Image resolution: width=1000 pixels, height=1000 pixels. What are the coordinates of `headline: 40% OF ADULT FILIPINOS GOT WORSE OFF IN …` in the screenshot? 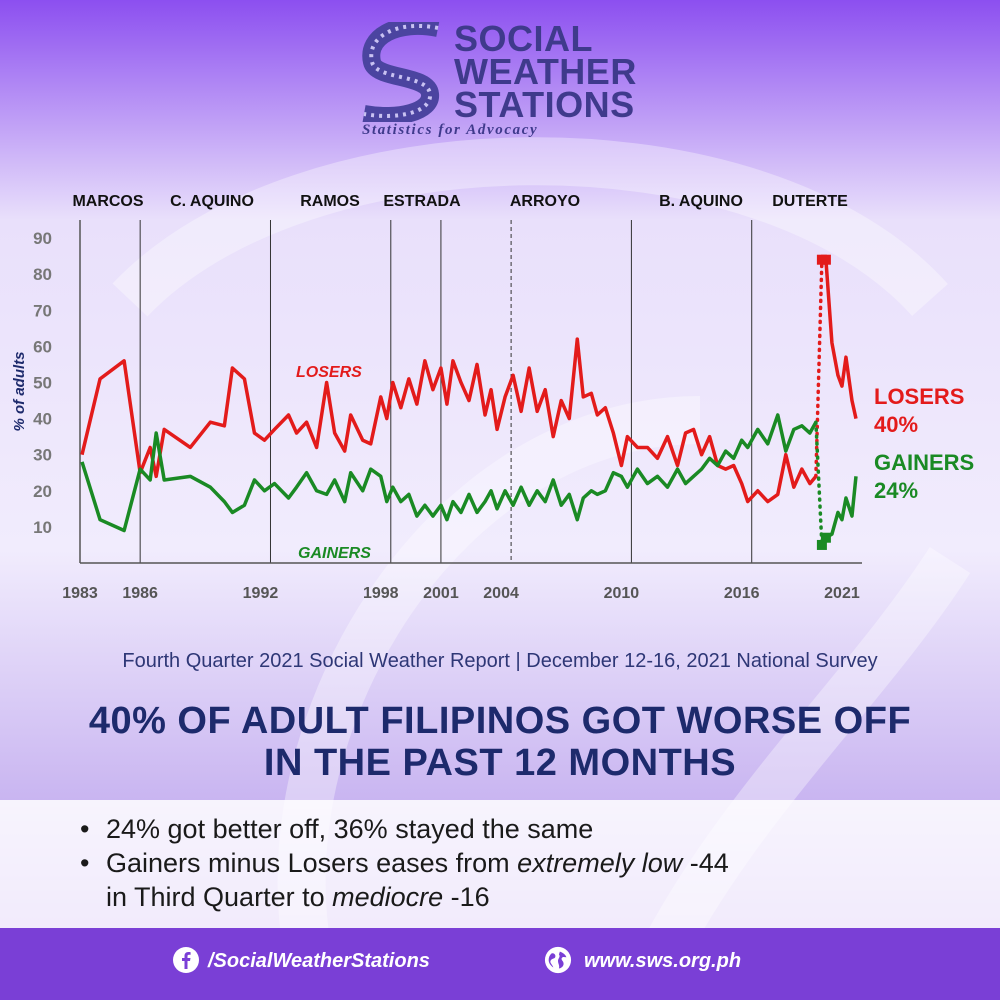 It's located at (500, 742).